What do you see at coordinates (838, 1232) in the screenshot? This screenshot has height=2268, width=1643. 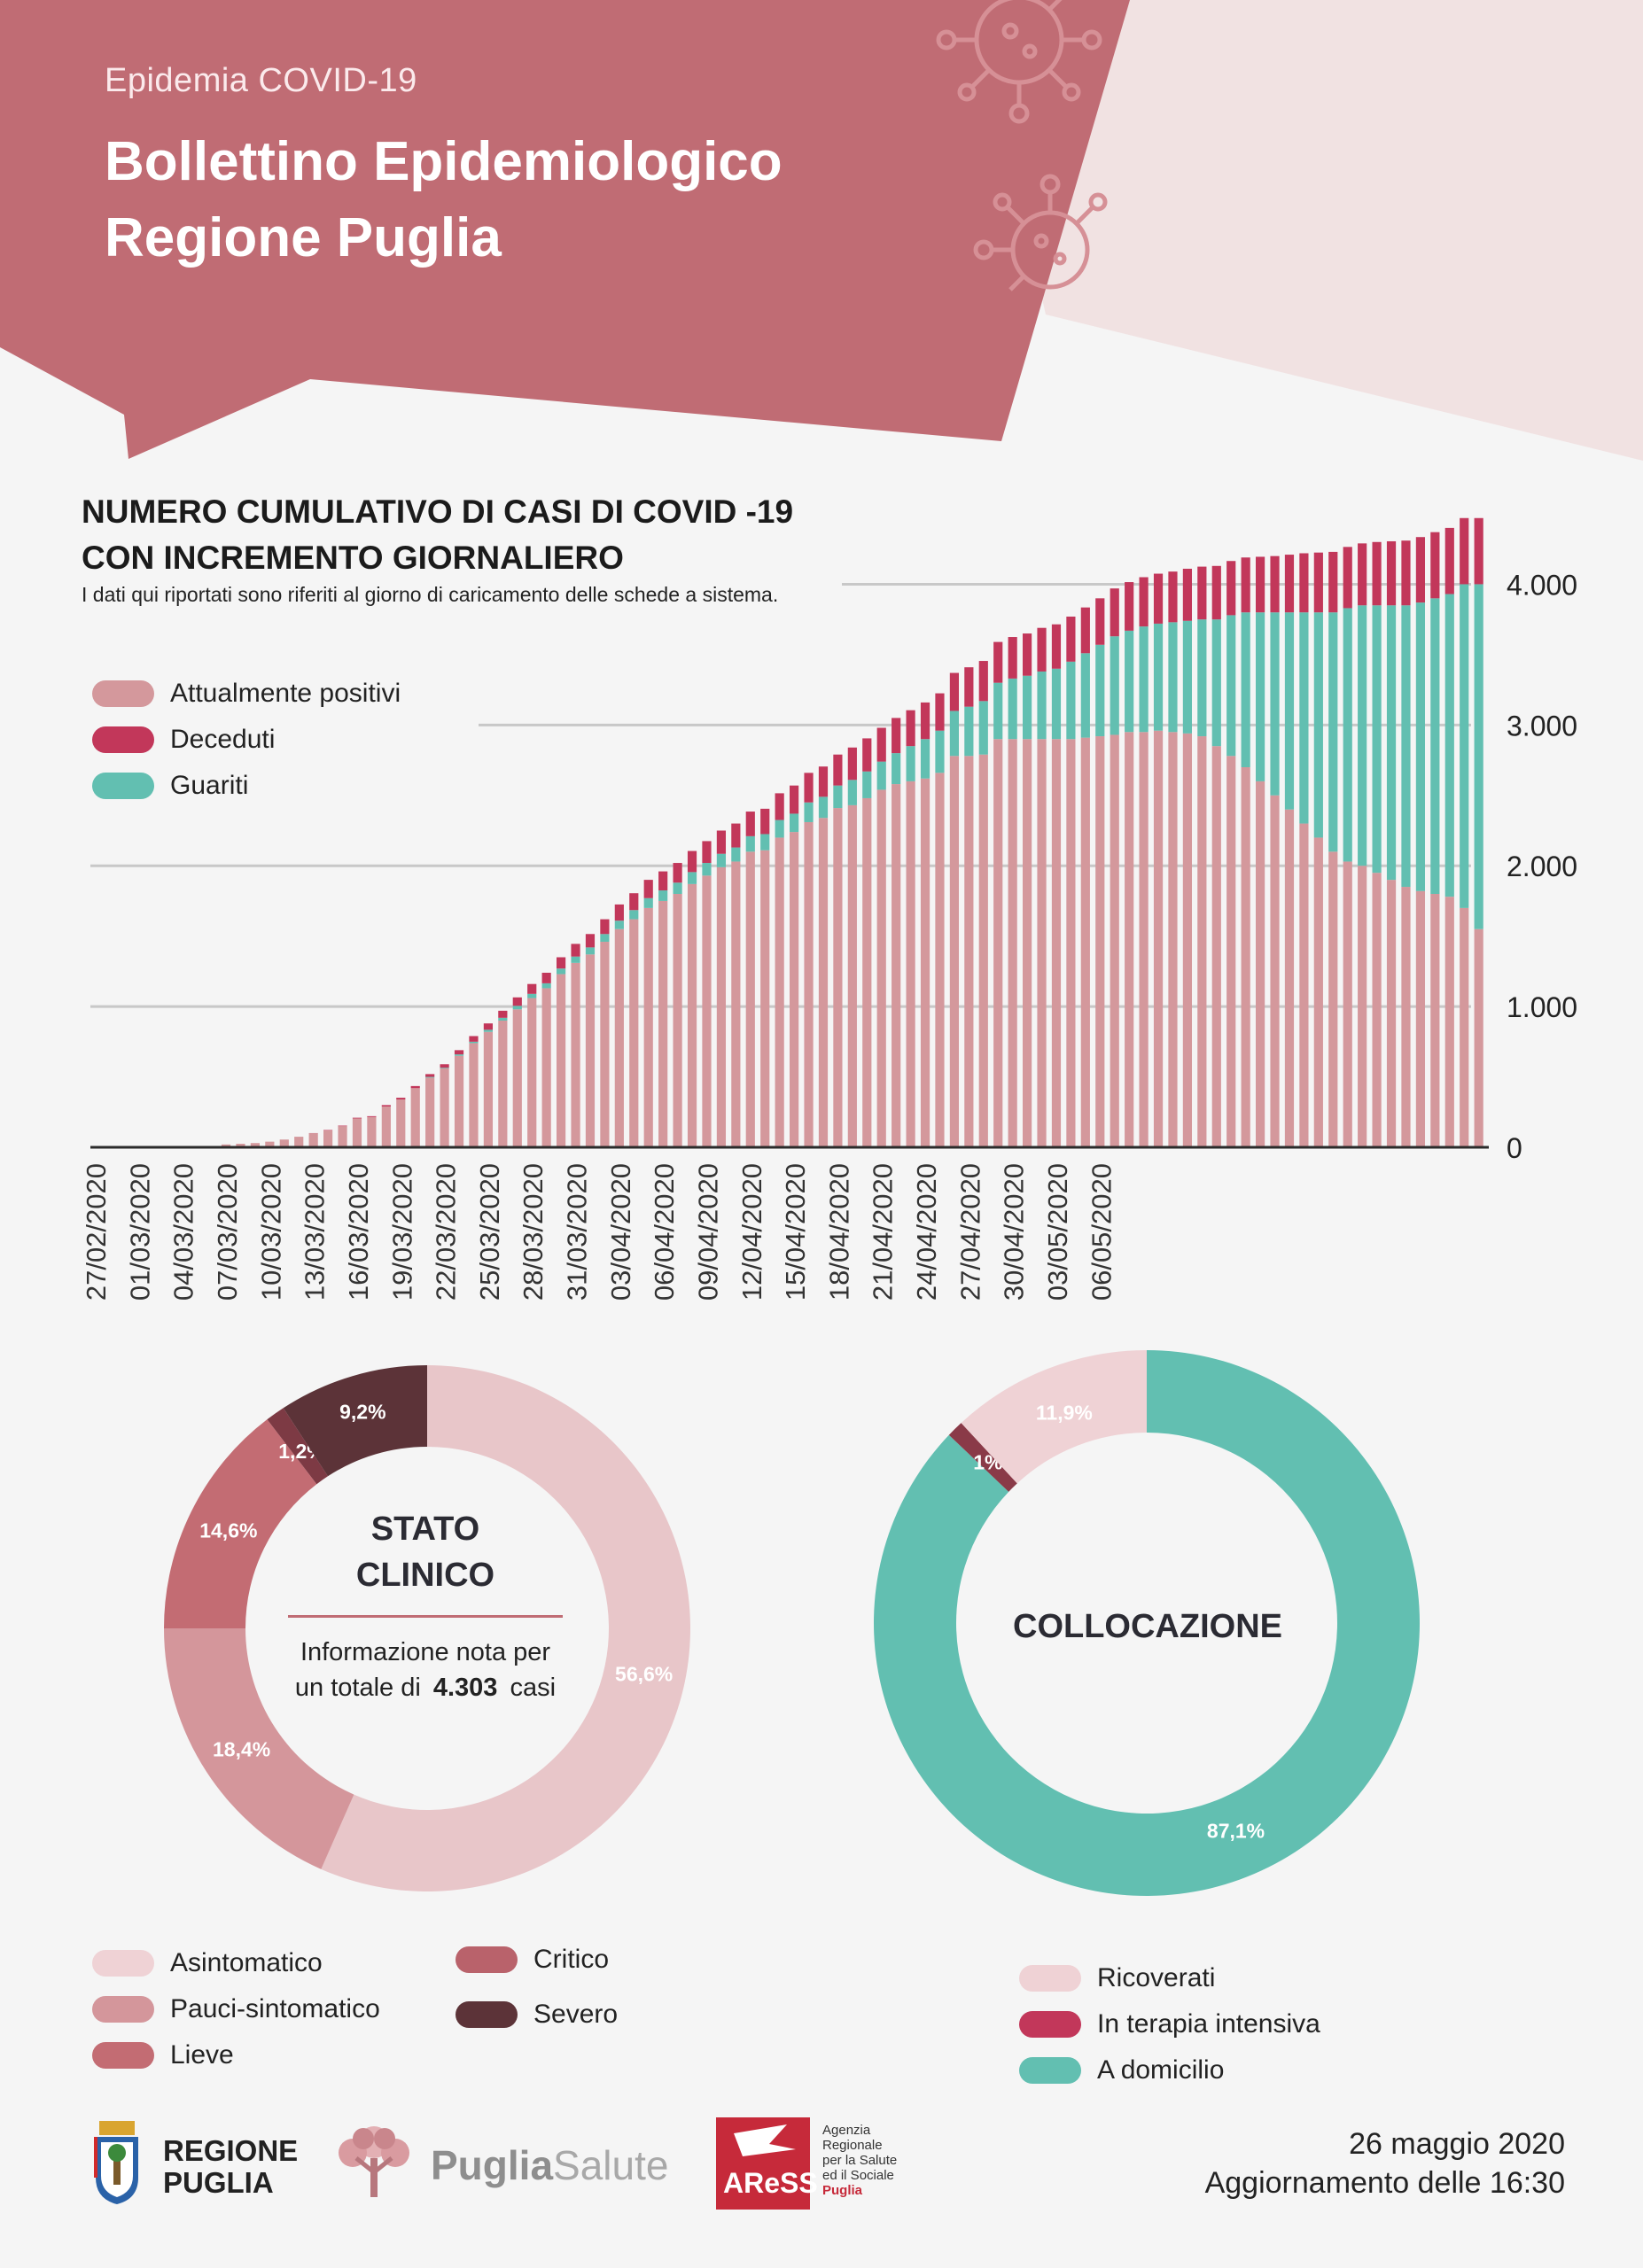 I see `x-tick-label: 18/04/2020` at bounding box center [838, 1232].